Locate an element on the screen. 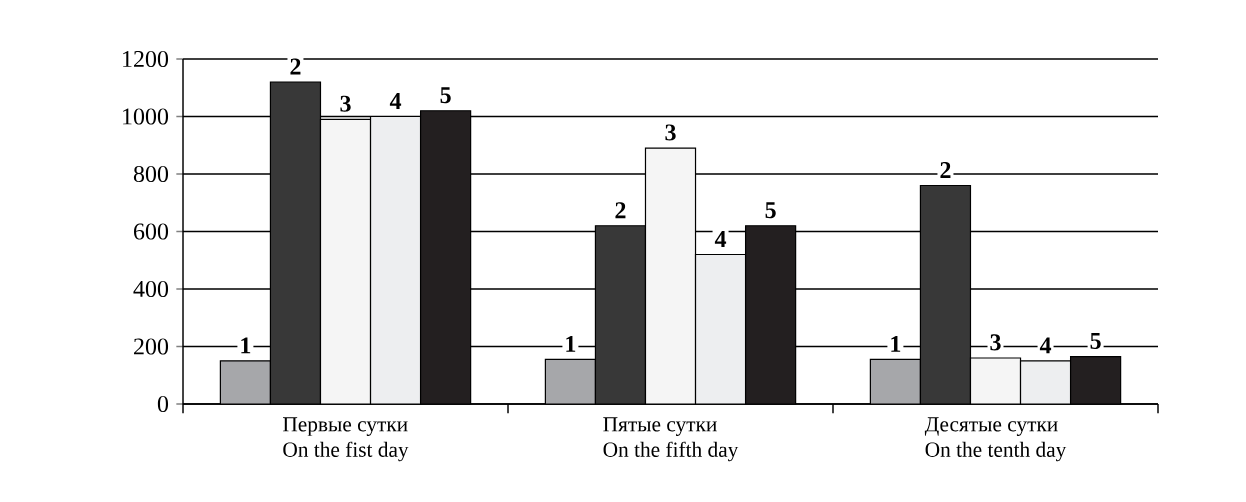  series-label: 1 is located at coordinates (571, 343).